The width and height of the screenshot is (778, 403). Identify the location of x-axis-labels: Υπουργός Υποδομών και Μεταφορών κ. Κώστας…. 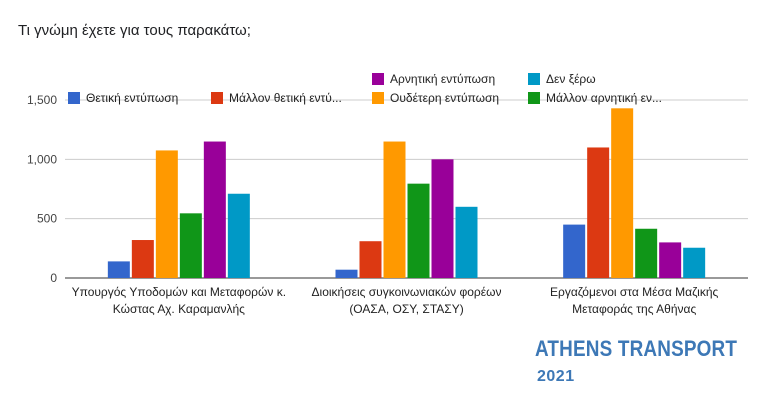
(395, 300).